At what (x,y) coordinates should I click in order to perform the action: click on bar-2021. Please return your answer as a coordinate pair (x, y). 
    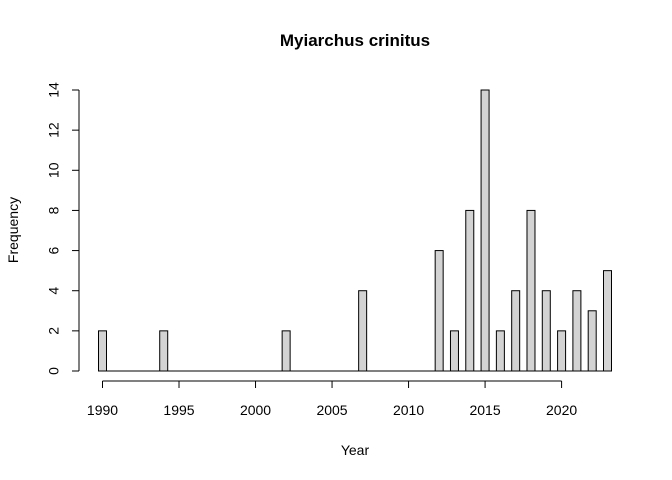
    Looking at the image, I should click on (577, 331).